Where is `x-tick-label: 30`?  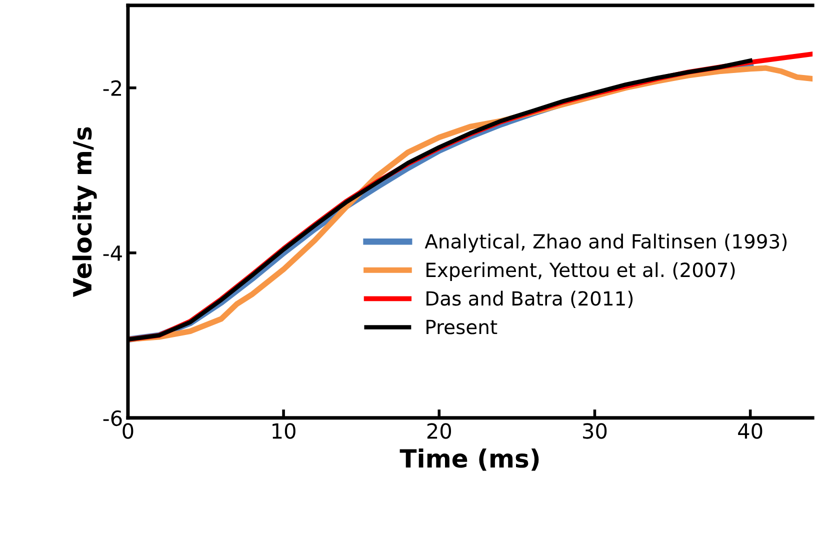
x-tick-label: 30 is located at coordinates (595, 431).